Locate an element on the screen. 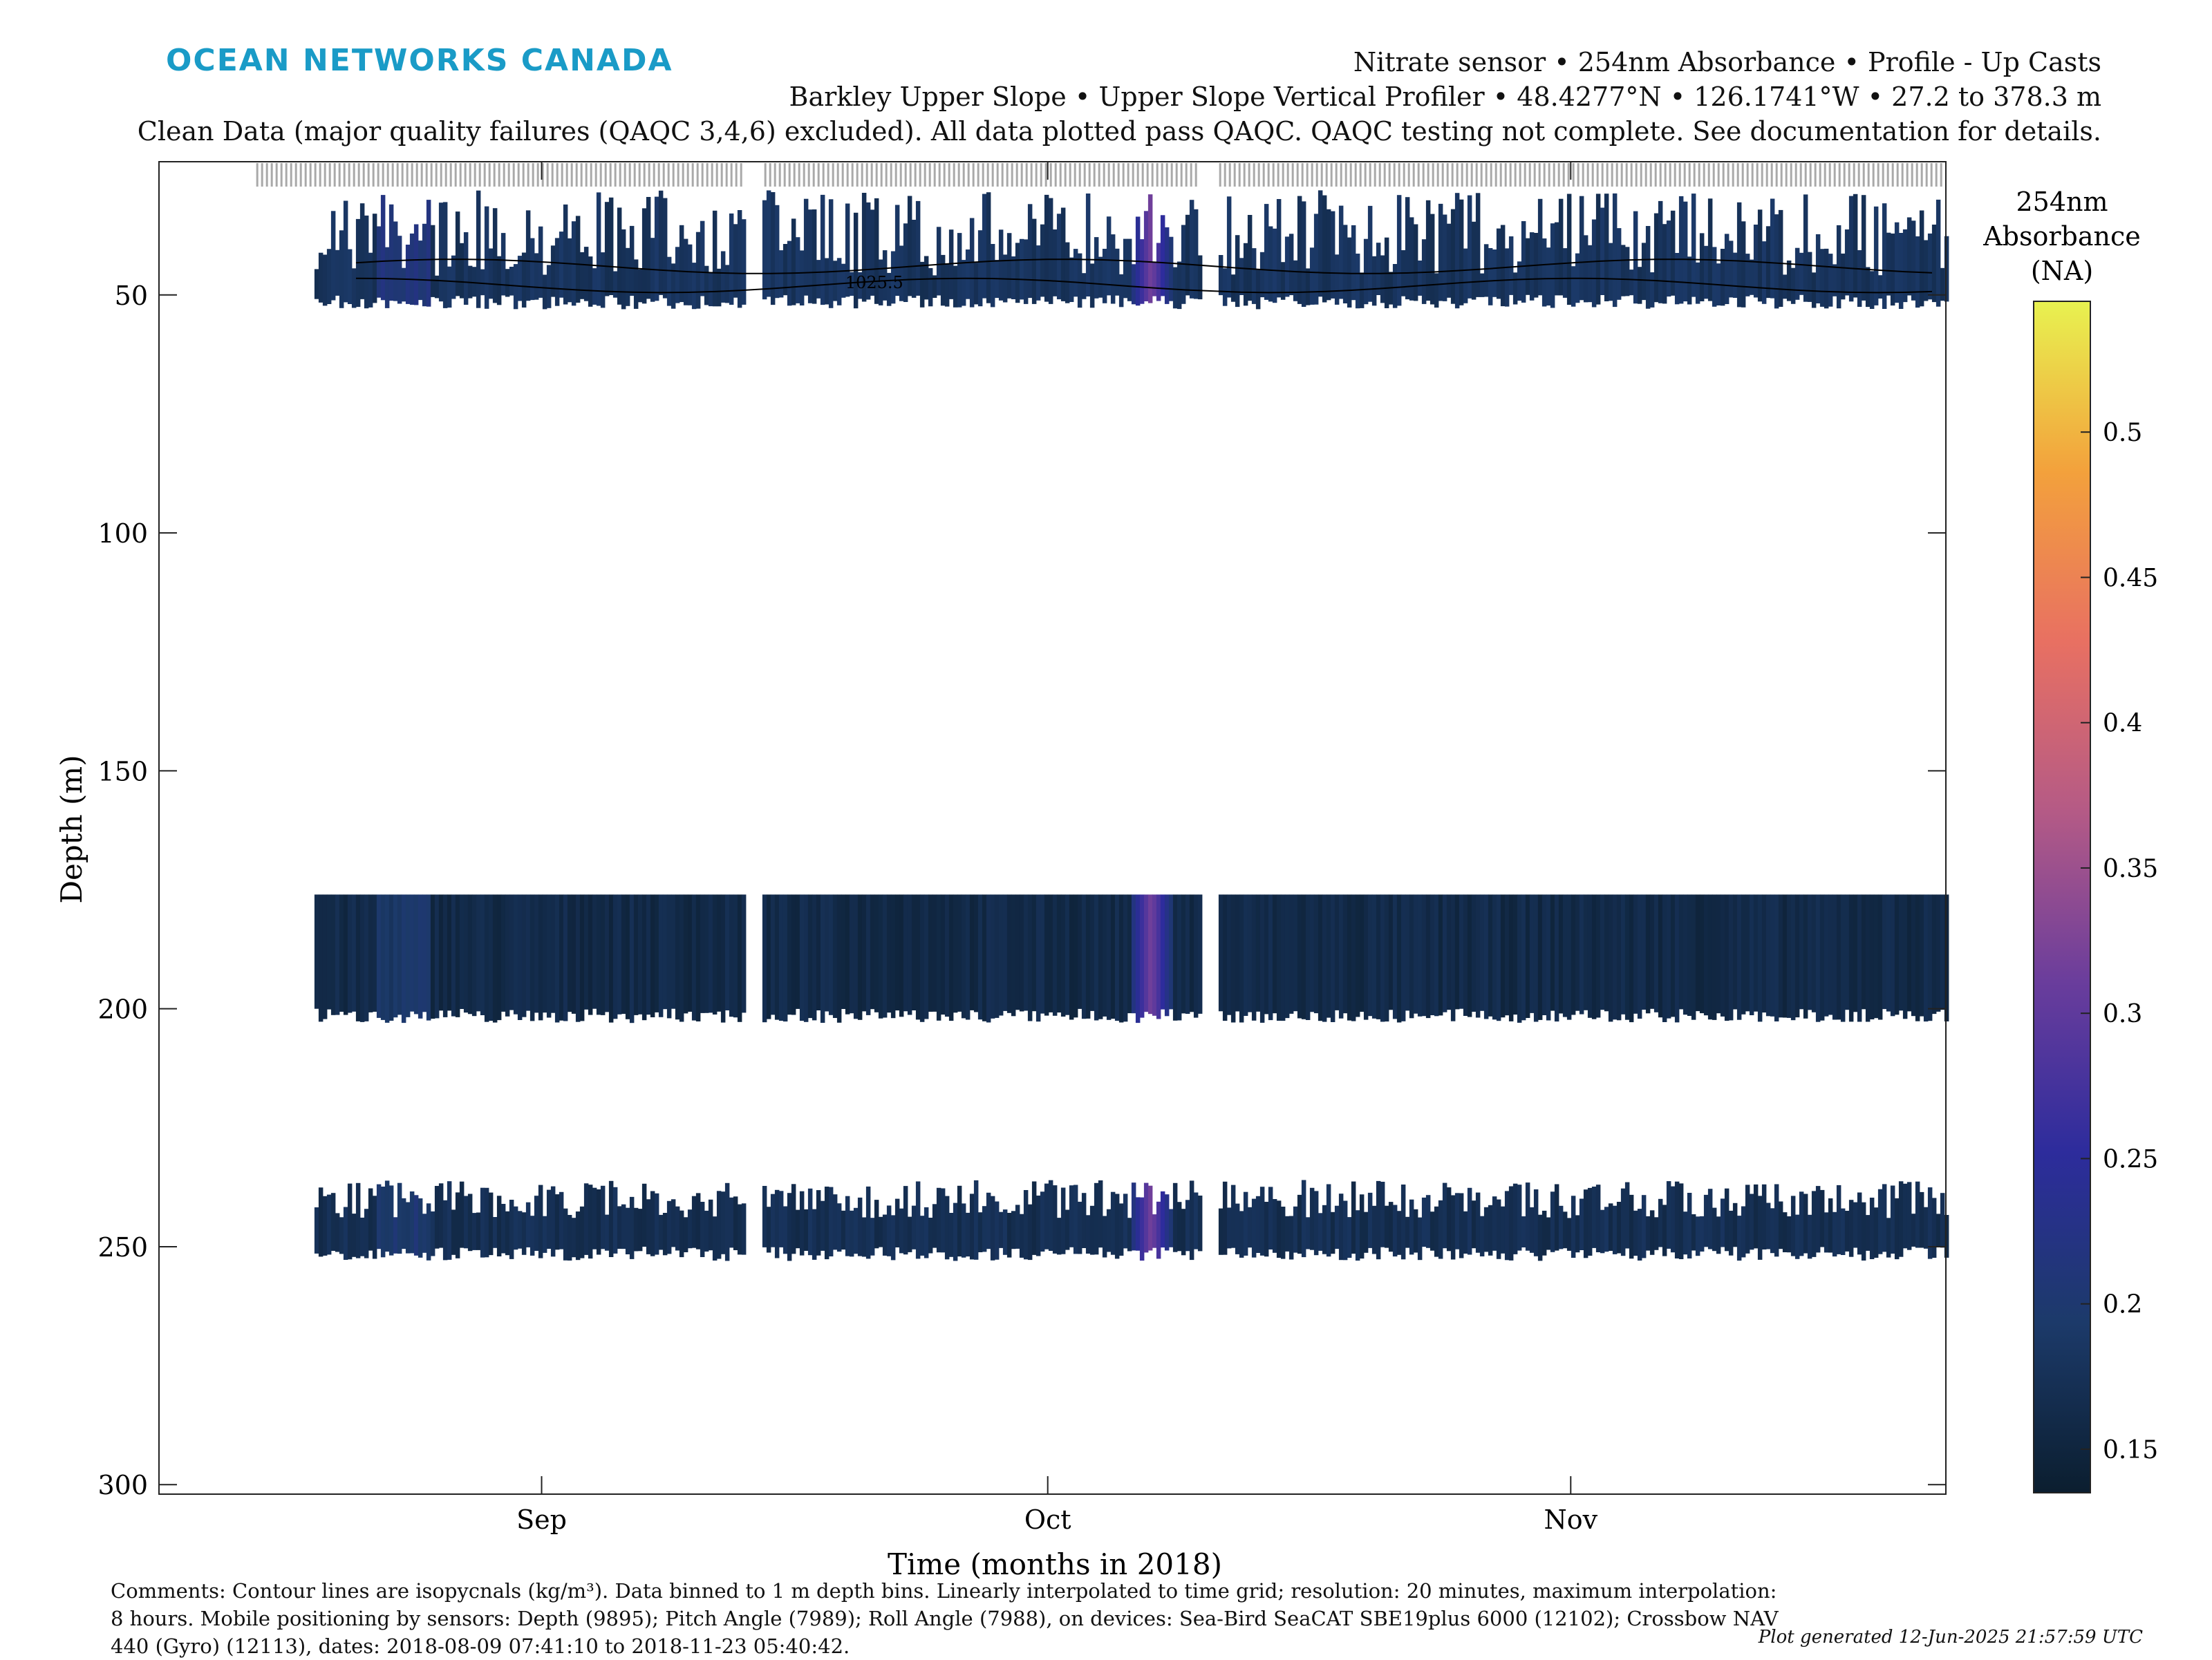  colorbar-tick-label: 0.3 is located at coordinates (2122, 1014).